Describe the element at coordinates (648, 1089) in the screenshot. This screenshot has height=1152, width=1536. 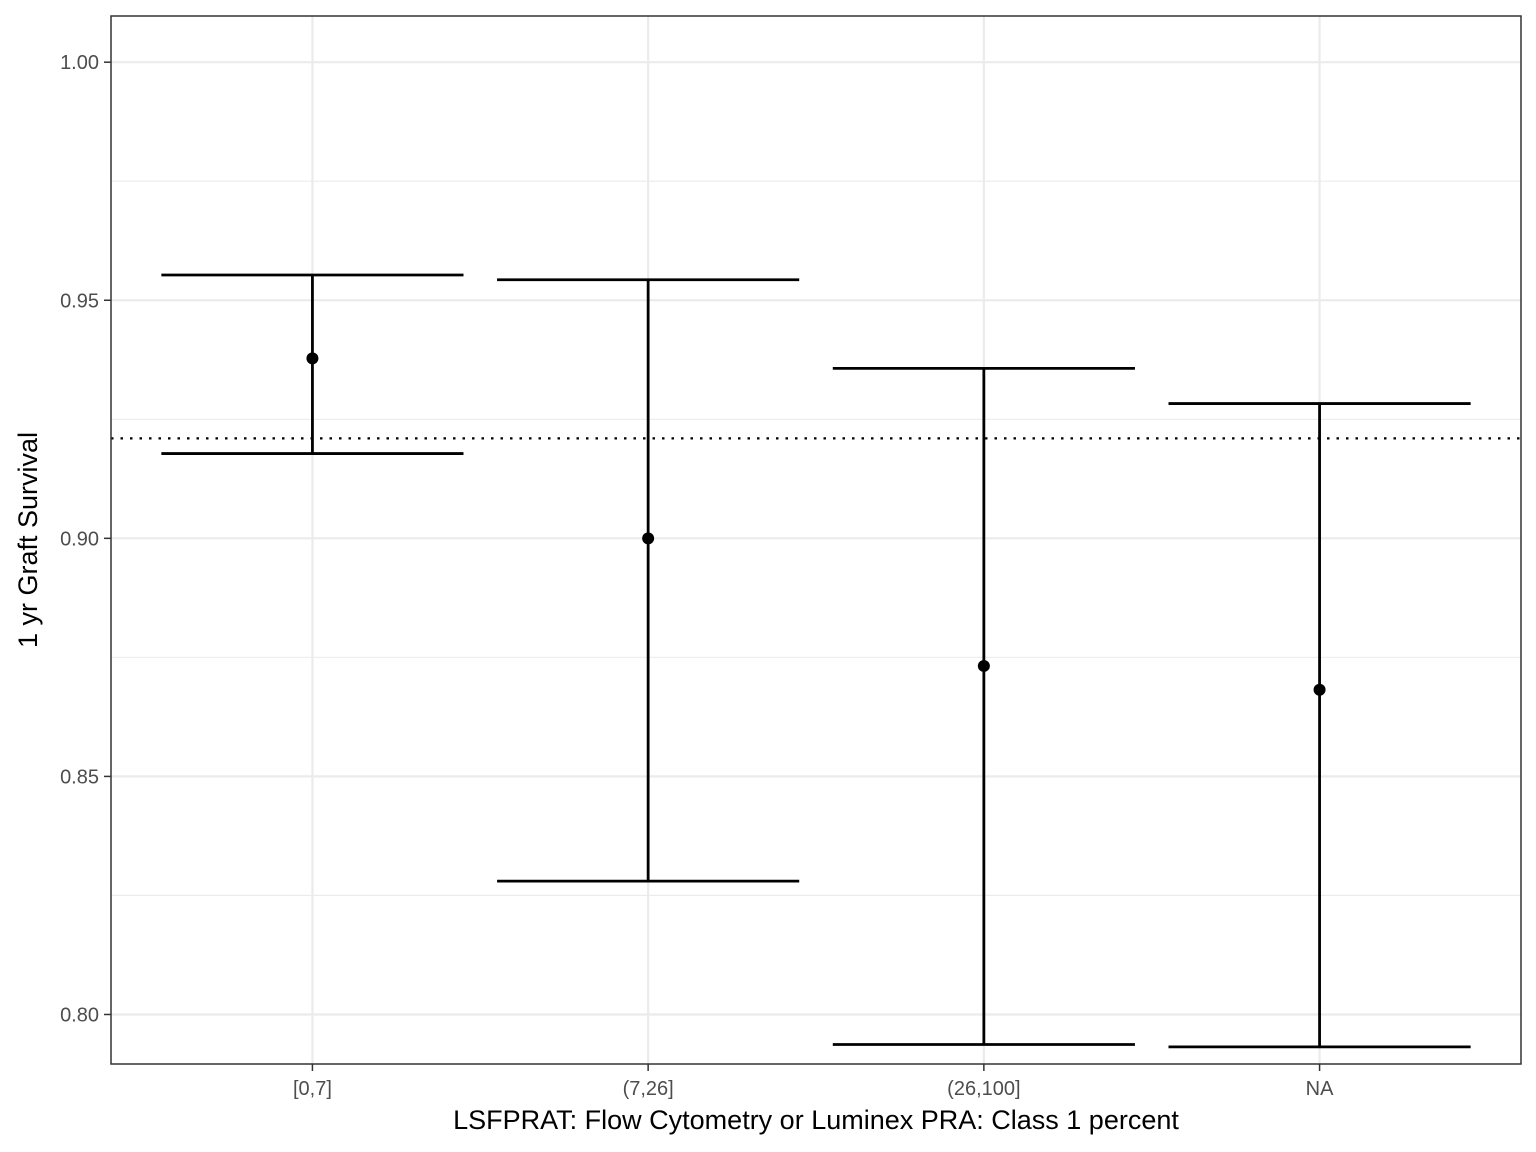
I see `x-tick-label: (7,26]` at that location.